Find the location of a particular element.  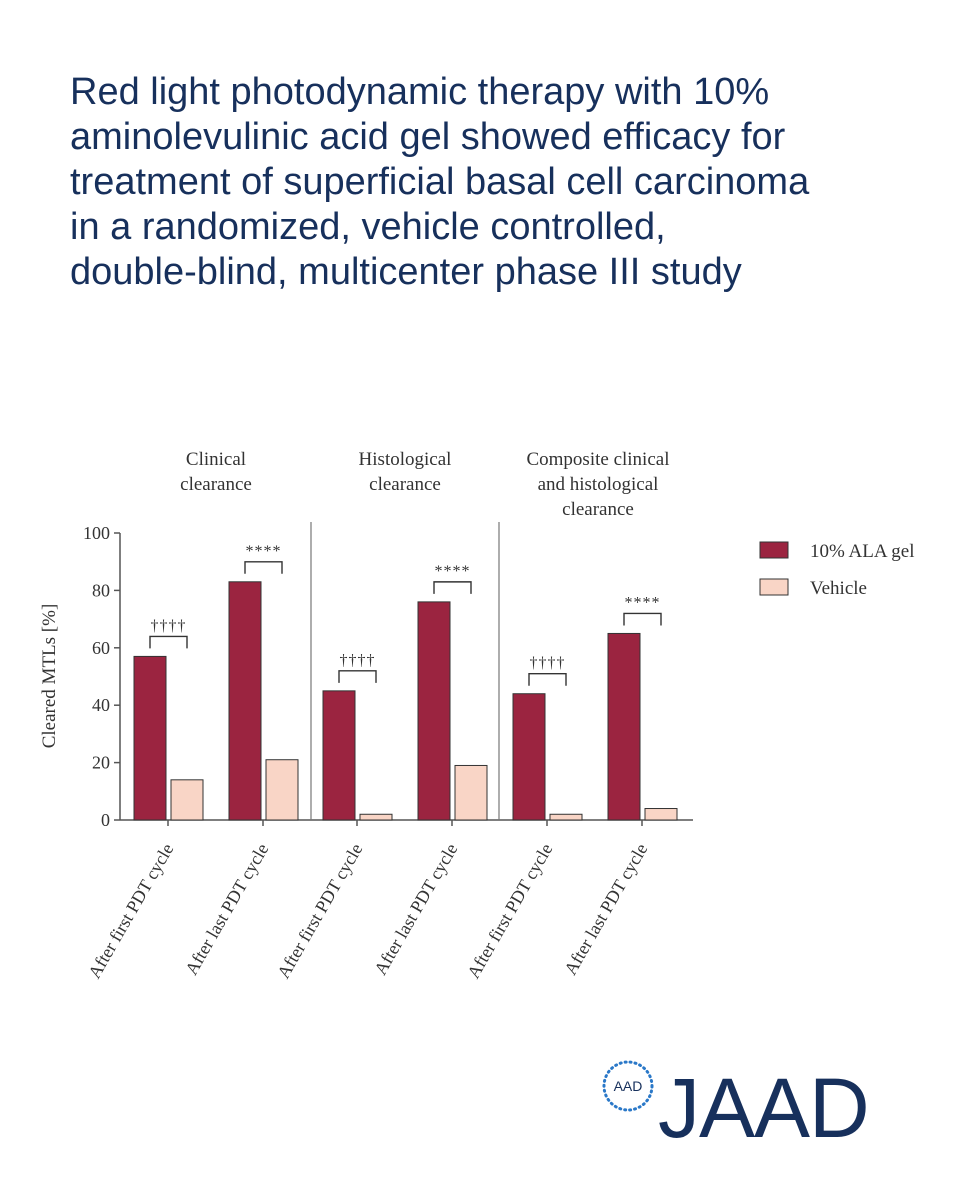

panel-title: Composite clinical is located at coordinates (597, 459).